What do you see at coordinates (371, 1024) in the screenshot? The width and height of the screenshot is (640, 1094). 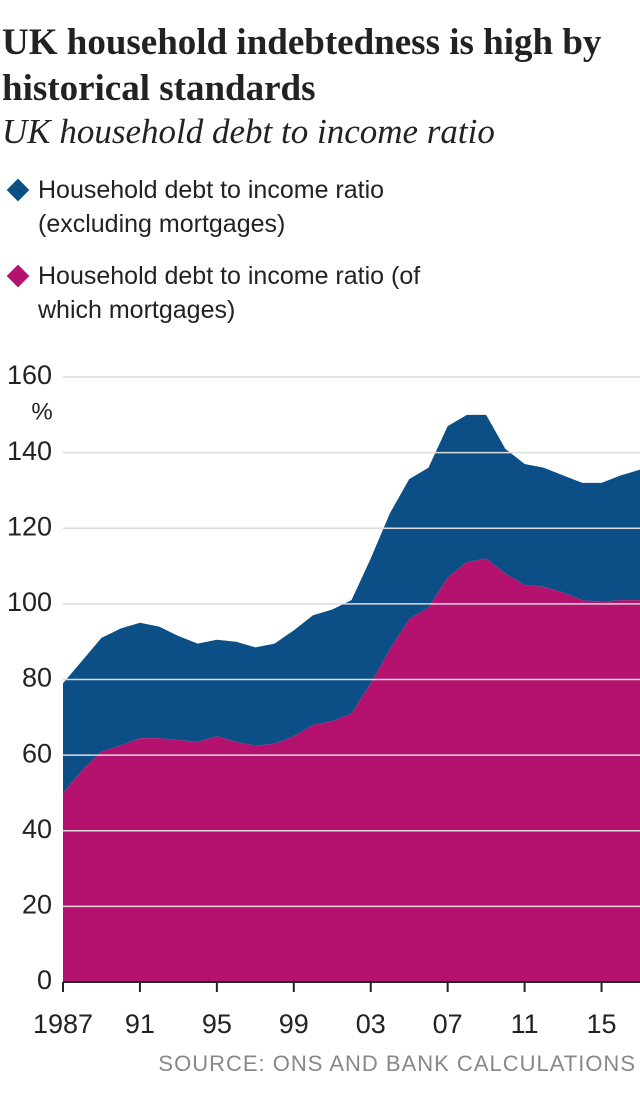 I see `x-tick-label: 03` at bounding box center [371, 1024].